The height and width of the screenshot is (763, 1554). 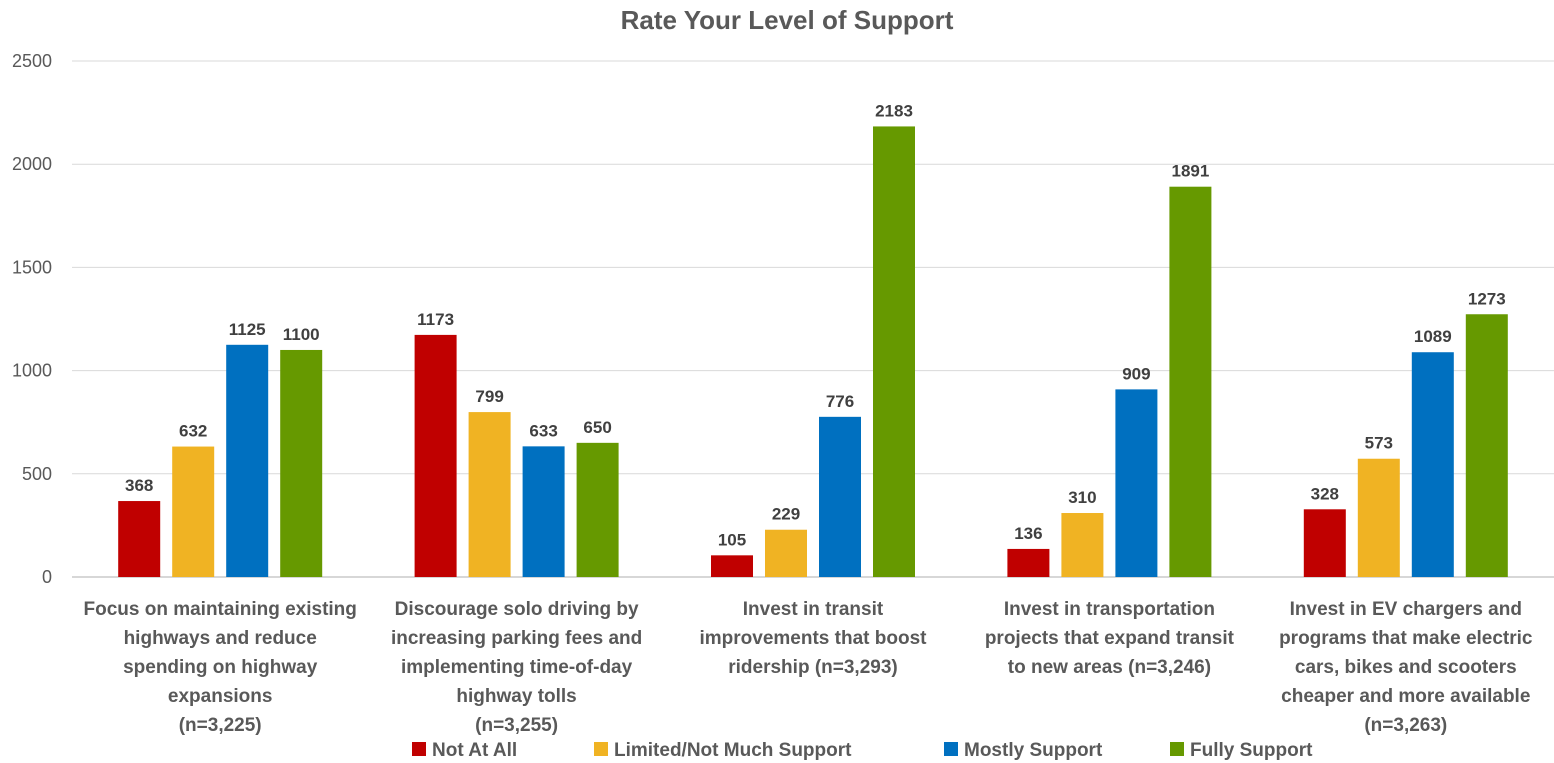 What do you see at coordinates (489, 396) in the screenshot?
I see `data-label: 799` at bounding box center [489, 396].